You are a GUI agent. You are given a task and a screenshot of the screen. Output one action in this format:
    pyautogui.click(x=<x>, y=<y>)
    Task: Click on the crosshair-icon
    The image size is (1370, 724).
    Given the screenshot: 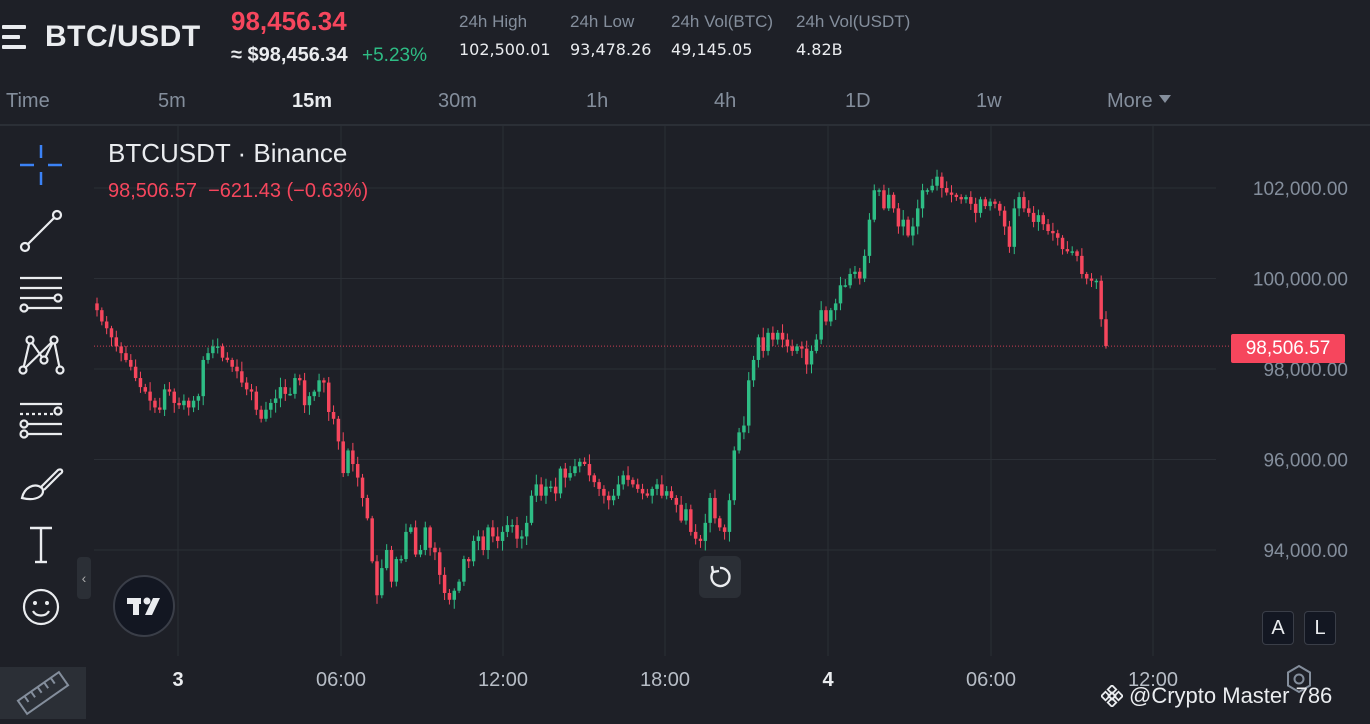 What is the action you would take?
    pyautogui.click(x=41, y=165)
    